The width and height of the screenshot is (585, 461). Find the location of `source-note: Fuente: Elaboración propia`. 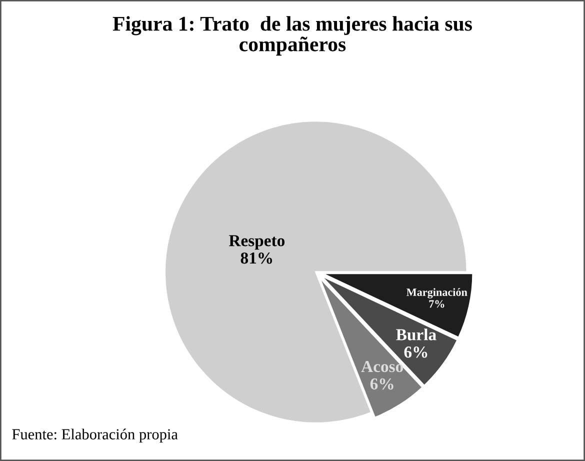

source-note: Fuente: Elaboración propia is located at coordinates (95, 435).